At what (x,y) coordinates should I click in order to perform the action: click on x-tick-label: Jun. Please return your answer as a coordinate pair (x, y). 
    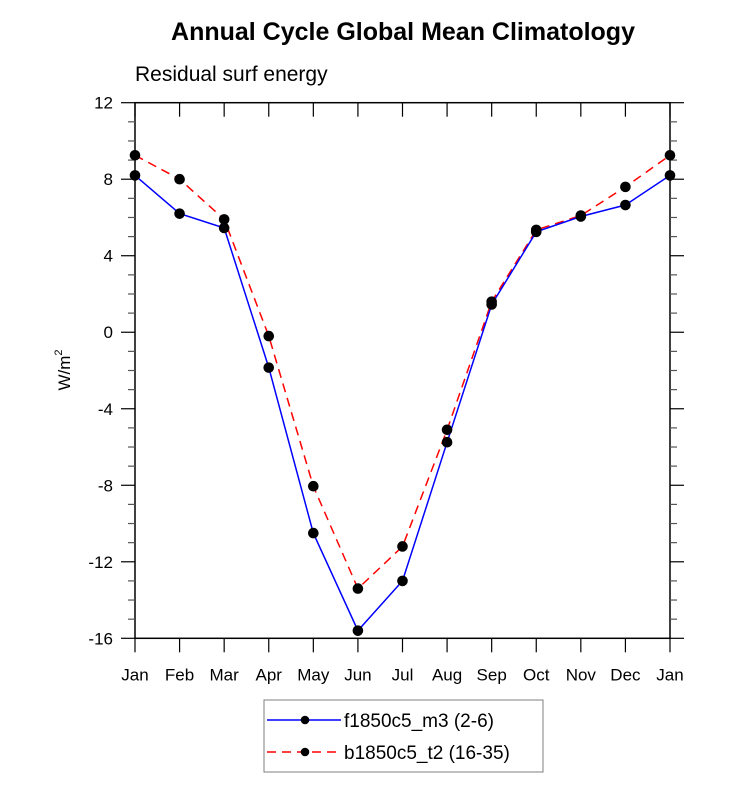
    Looking at the image, I should click on (357, 674).